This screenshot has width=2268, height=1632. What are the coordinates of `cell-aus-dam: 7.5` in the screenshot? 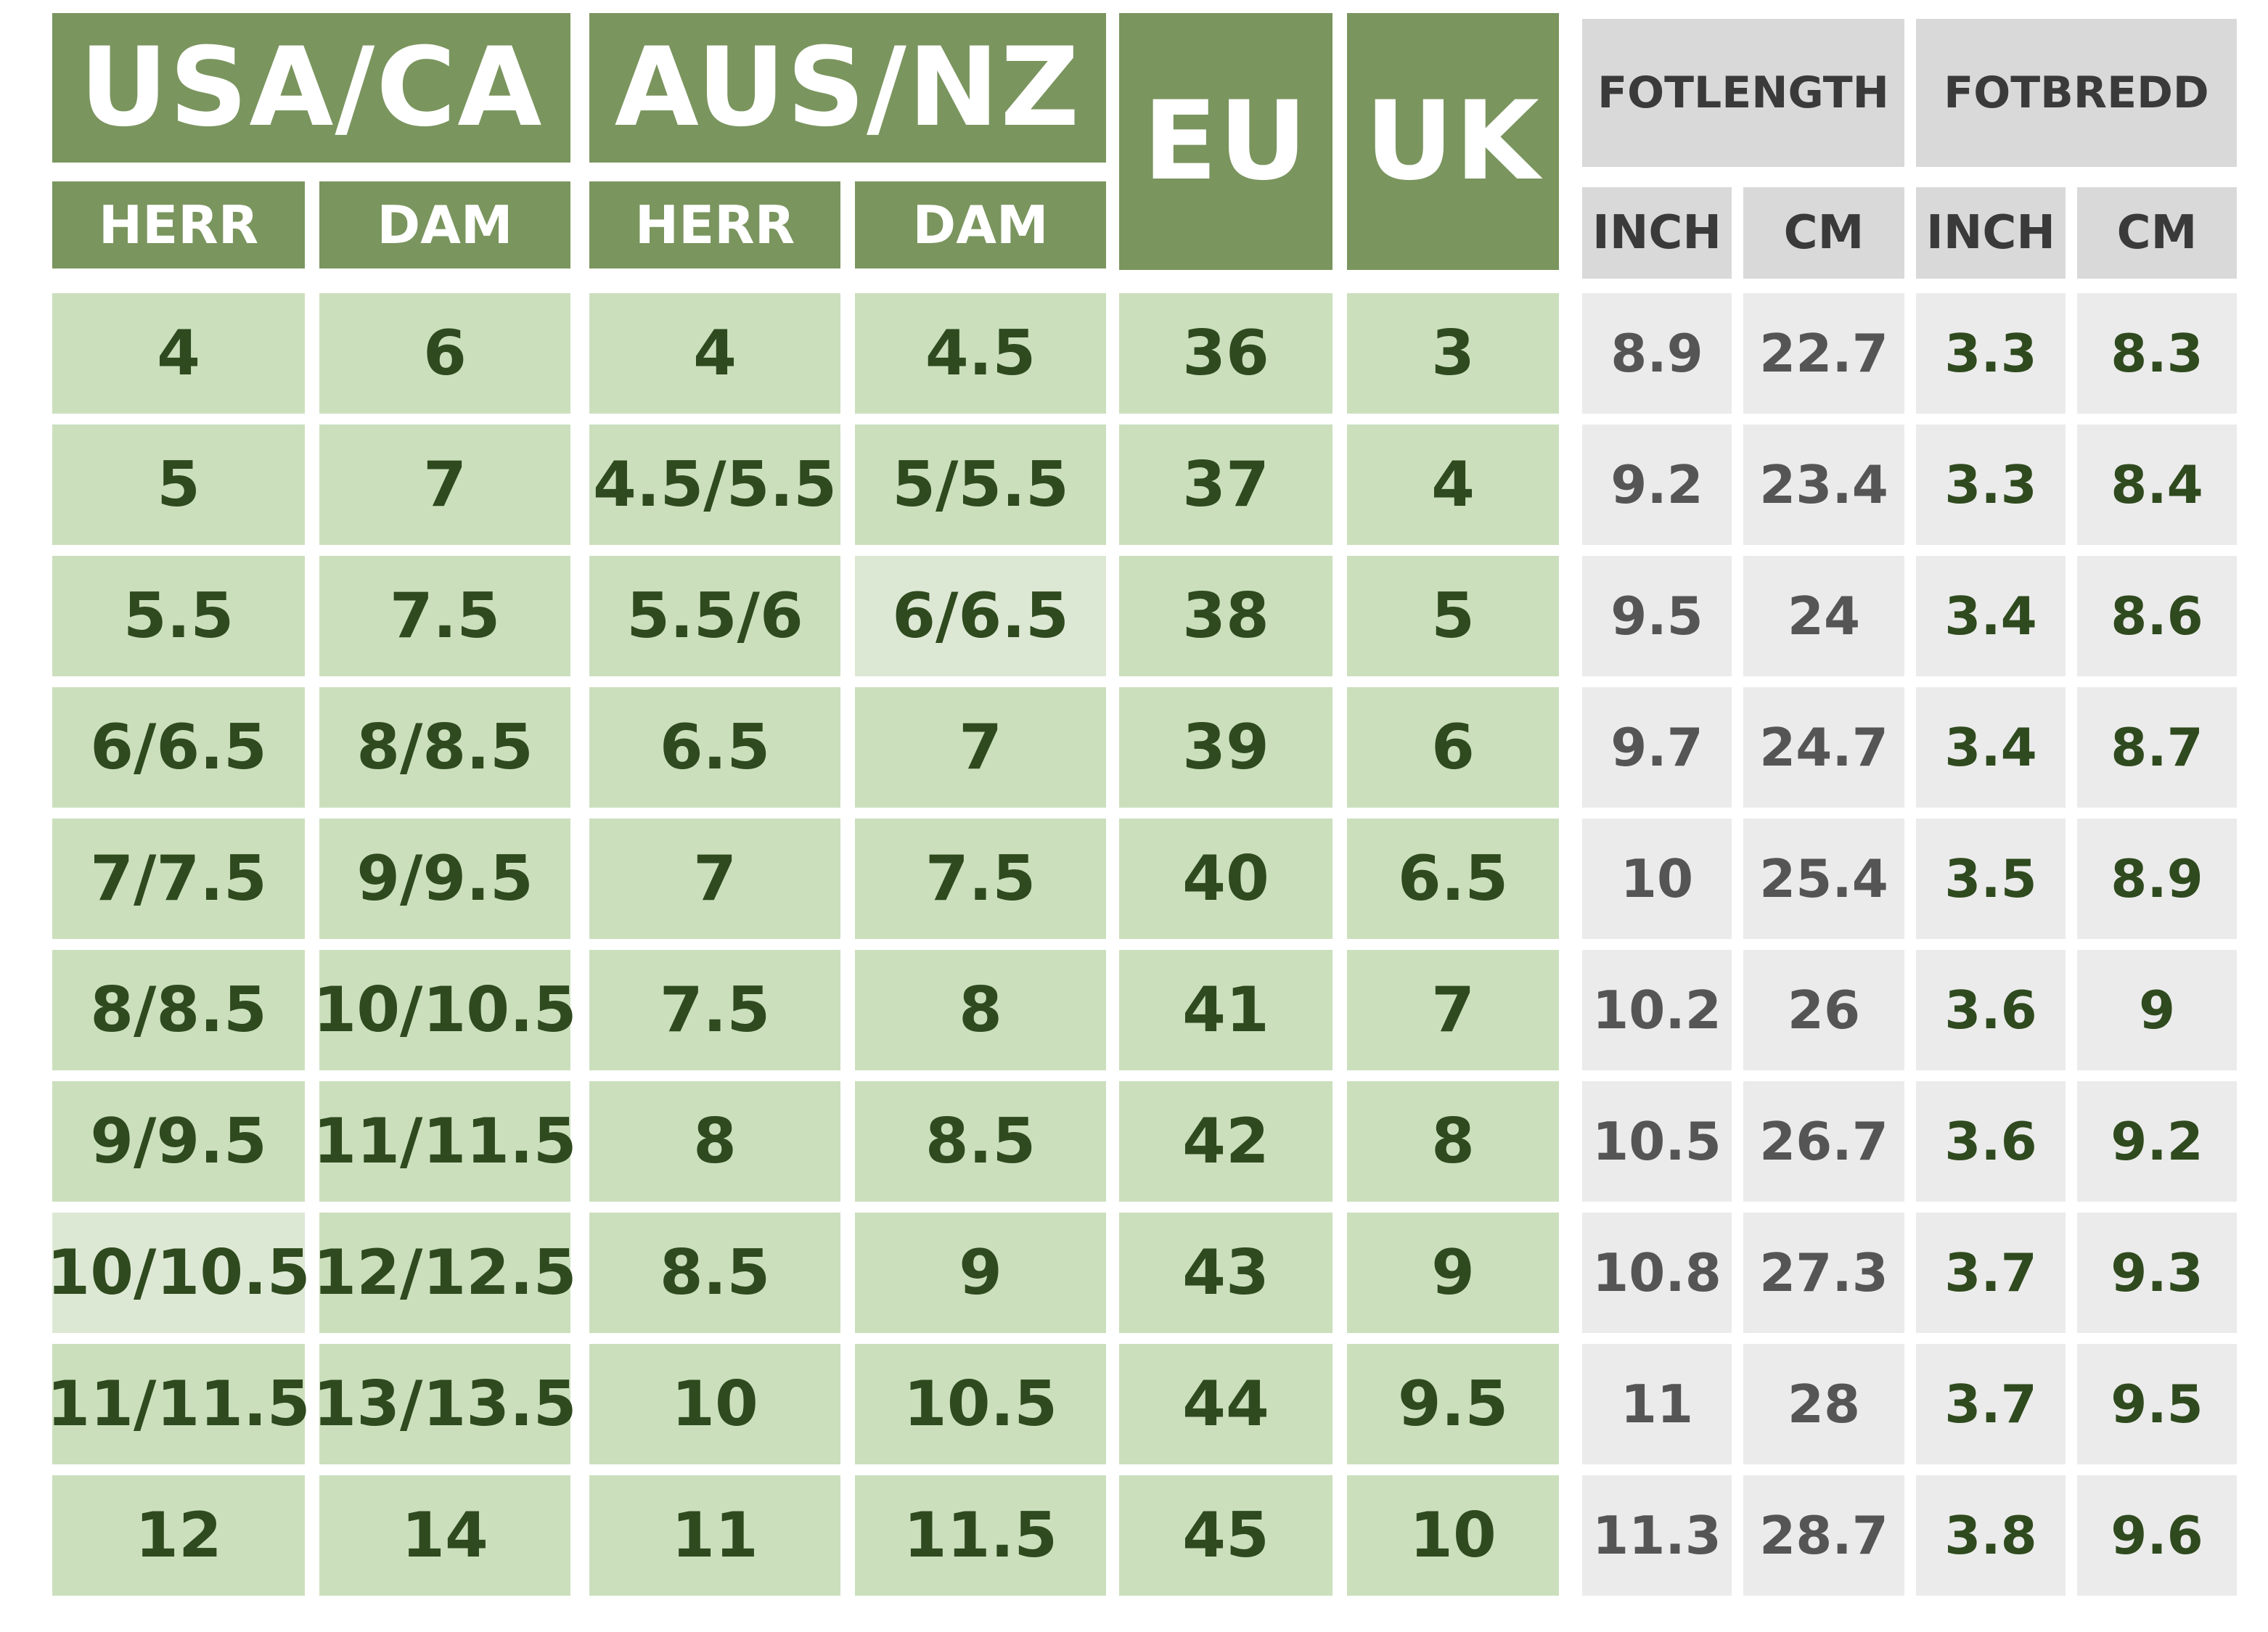 It's located at (980, 879).